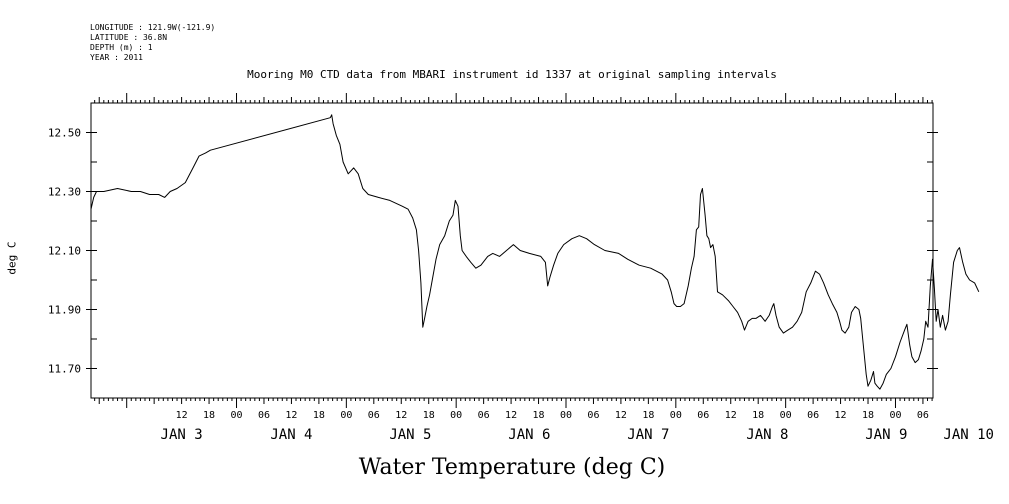 This screenshot has width=1009, height=504. What do you see at coordinates (291, 435) in the screenshot?
I see `x-day-label: JAN 4` at bounding box center [291, 435].